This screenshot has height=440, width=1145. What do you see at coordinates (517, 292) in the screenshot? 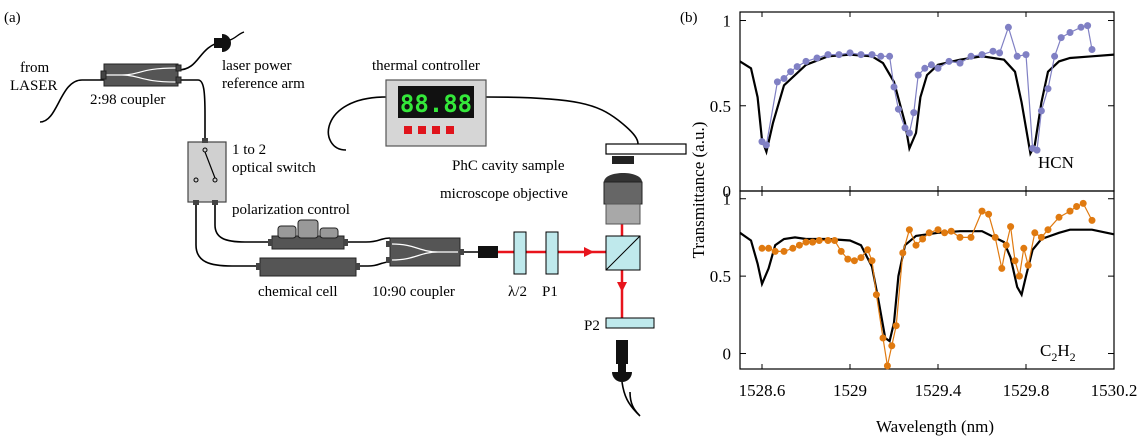
I see `half-wave-label: λ/2` at bounding box center [517, 292].